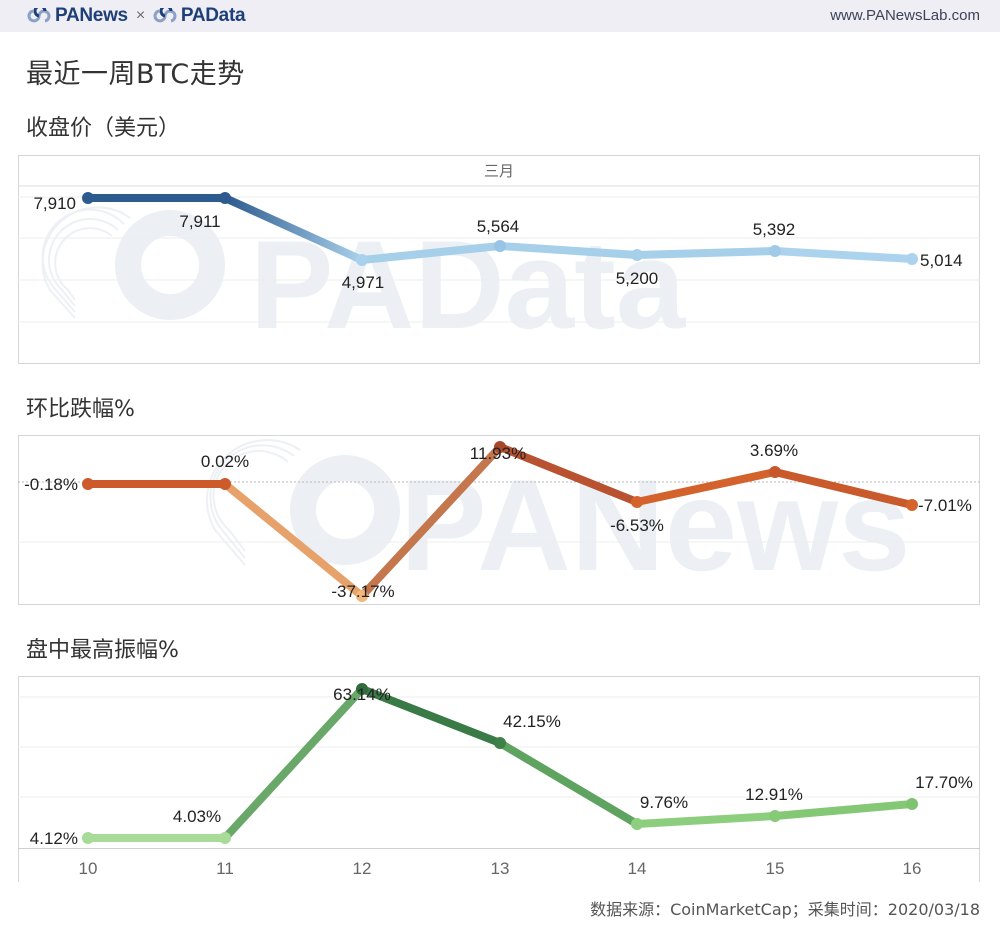 This screenshot has height=941, width=1000. I want to click on x-tick: 11, so click(225, 868).